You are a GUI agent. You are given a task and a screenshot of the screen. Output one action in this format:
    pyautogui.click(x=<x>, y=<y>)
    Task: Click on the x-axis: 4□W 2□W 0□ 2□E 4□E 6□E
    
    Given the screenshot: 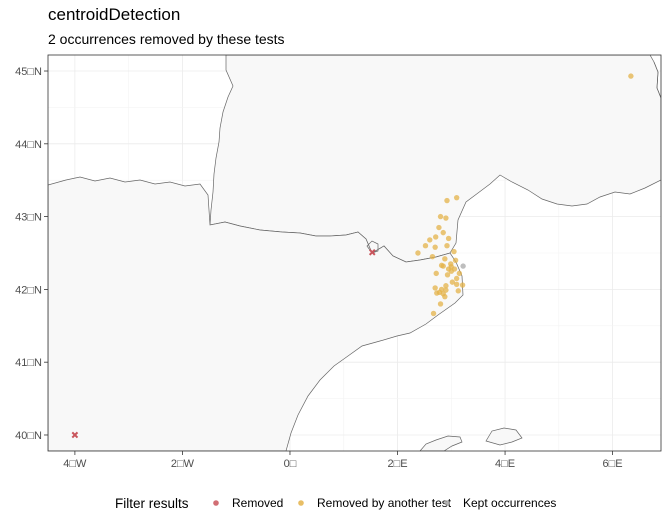 What is the action you would take?
    pyautogui.click(x=343, y=460)
    